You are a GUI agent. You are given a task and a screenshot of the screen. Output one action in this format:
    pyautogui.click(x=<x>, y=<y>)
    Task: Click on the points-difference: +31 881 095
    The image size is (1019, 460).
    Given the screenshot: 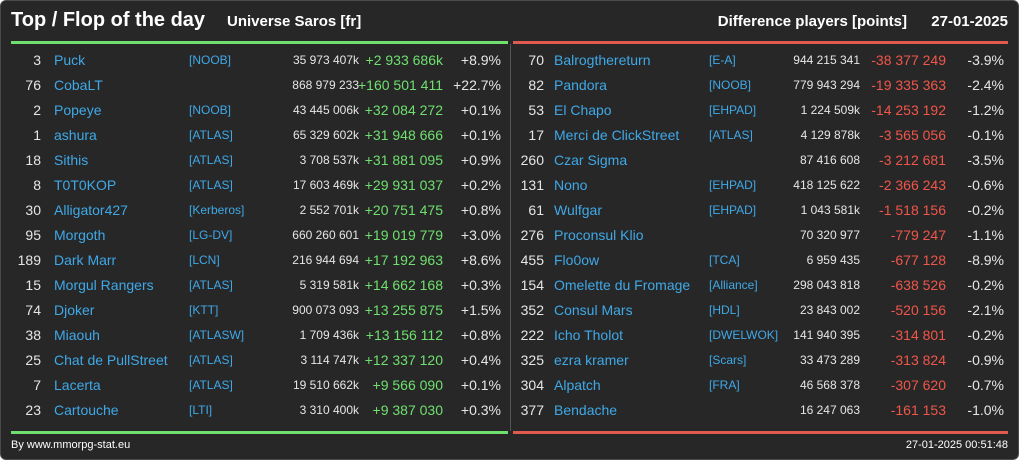 What is the action you would take?
    pyautogui.click(x=403, y=160)
    